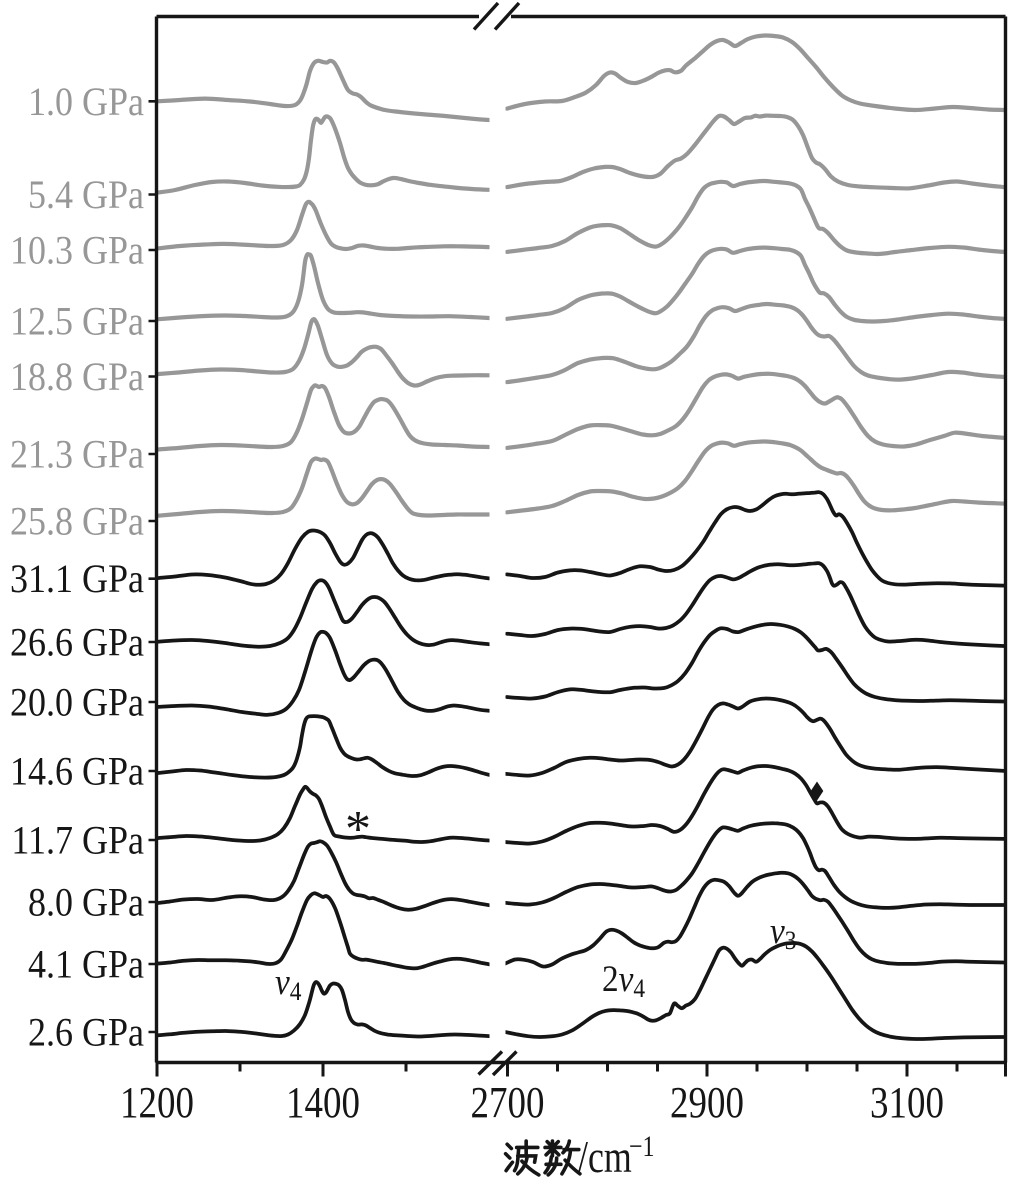 This screenshot has width=1013, height=1187. What do you see at coordinates (157, 1102) in the screenshot?
I see `svg-text: 1200` at bounding box center [157, 1102].